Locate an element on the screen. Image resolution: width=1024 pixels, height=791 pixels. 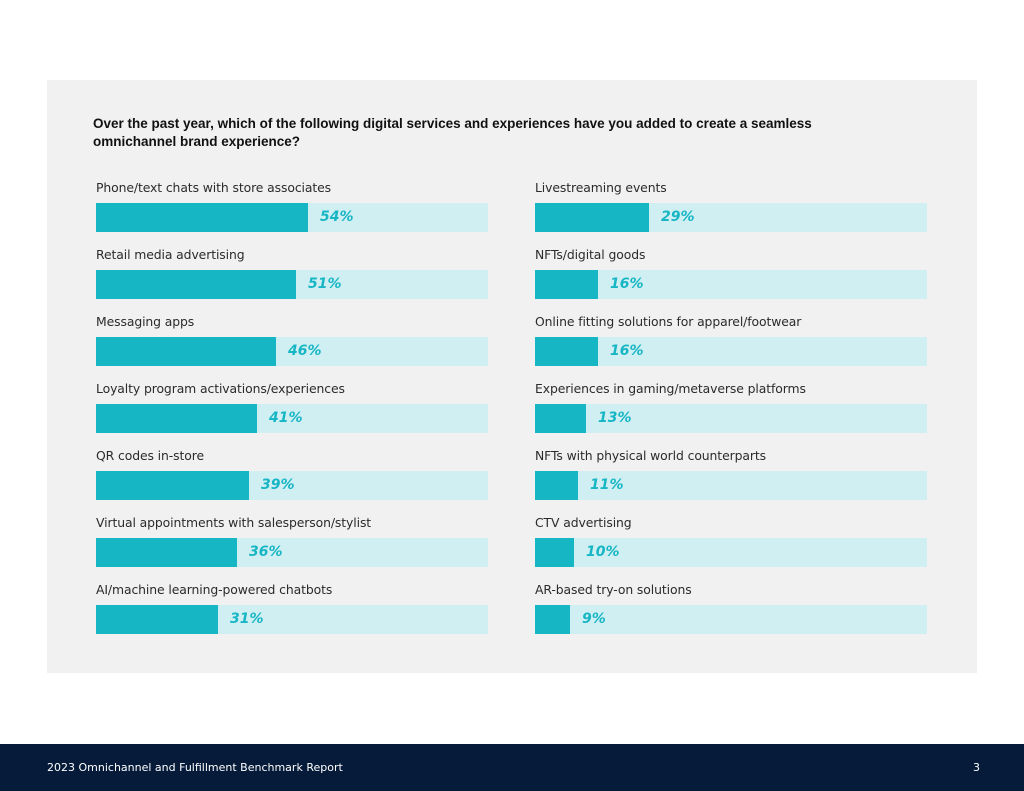
bar-category-label: CTV advertising is located at coordinates (583, 522).